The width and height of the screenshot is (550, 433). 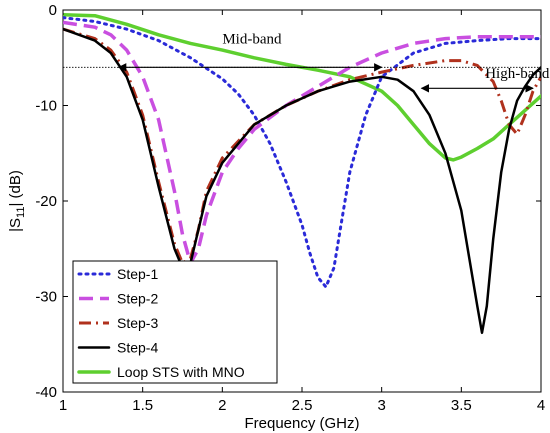 What do you see at coordinates (46, 106) in the screenshot?
I see `y-tick-label: -10` at bounding box center [46, 106].